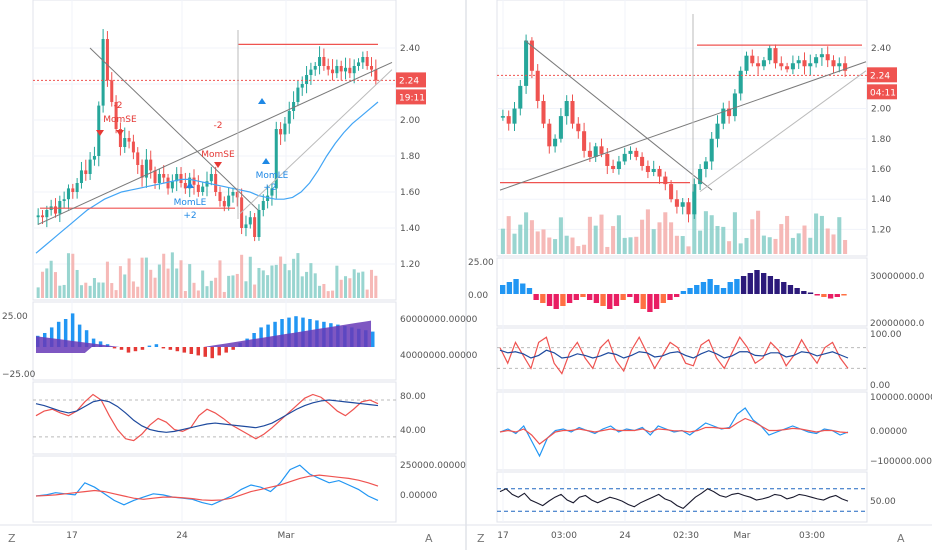 The width and height of the screenshot is (932, 550). I want to click on volume-osc-right-tick: 0.00000, so click(888, 432).